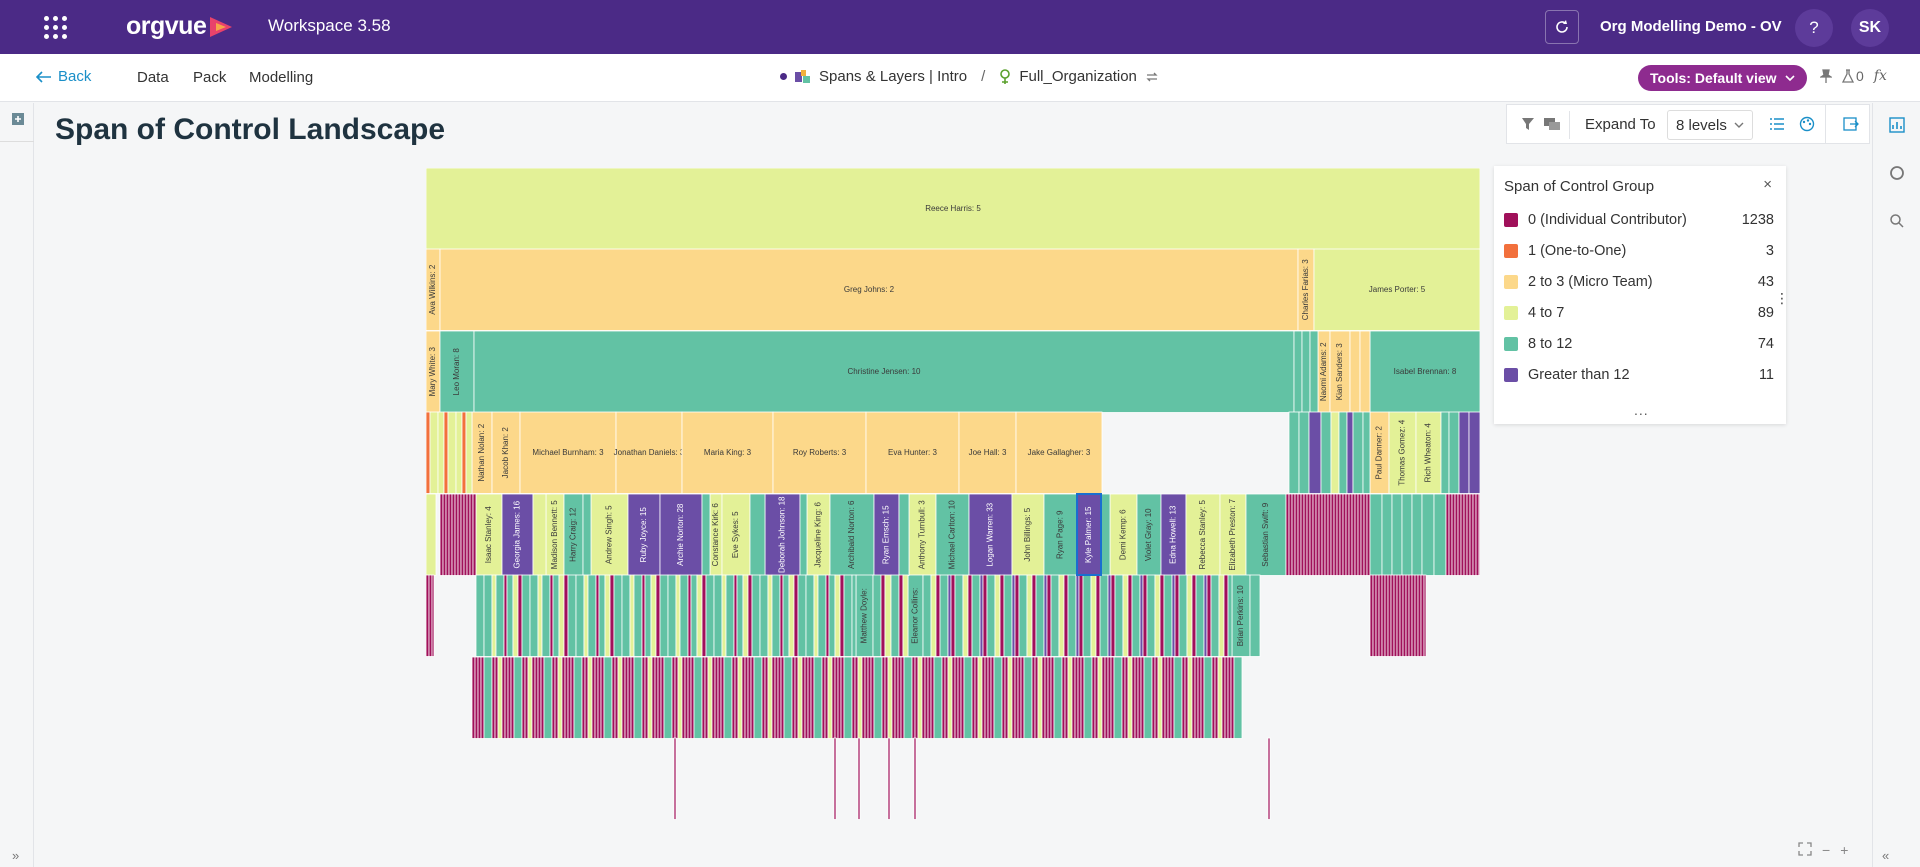 The width and height of the screenshot is (1920, 867). I want to click on close-icon: ×, so click(1767, 184).